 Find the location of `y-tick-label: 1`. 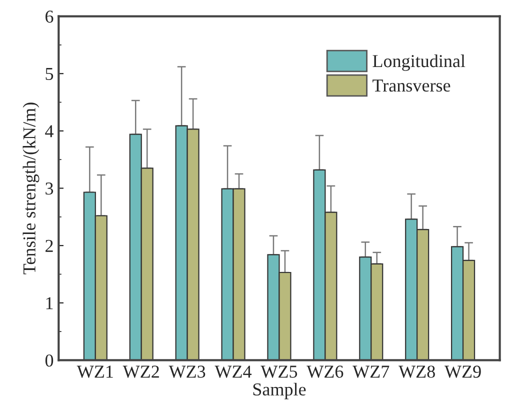

y-tick-label: 1 is located at coordinates (49, 303).